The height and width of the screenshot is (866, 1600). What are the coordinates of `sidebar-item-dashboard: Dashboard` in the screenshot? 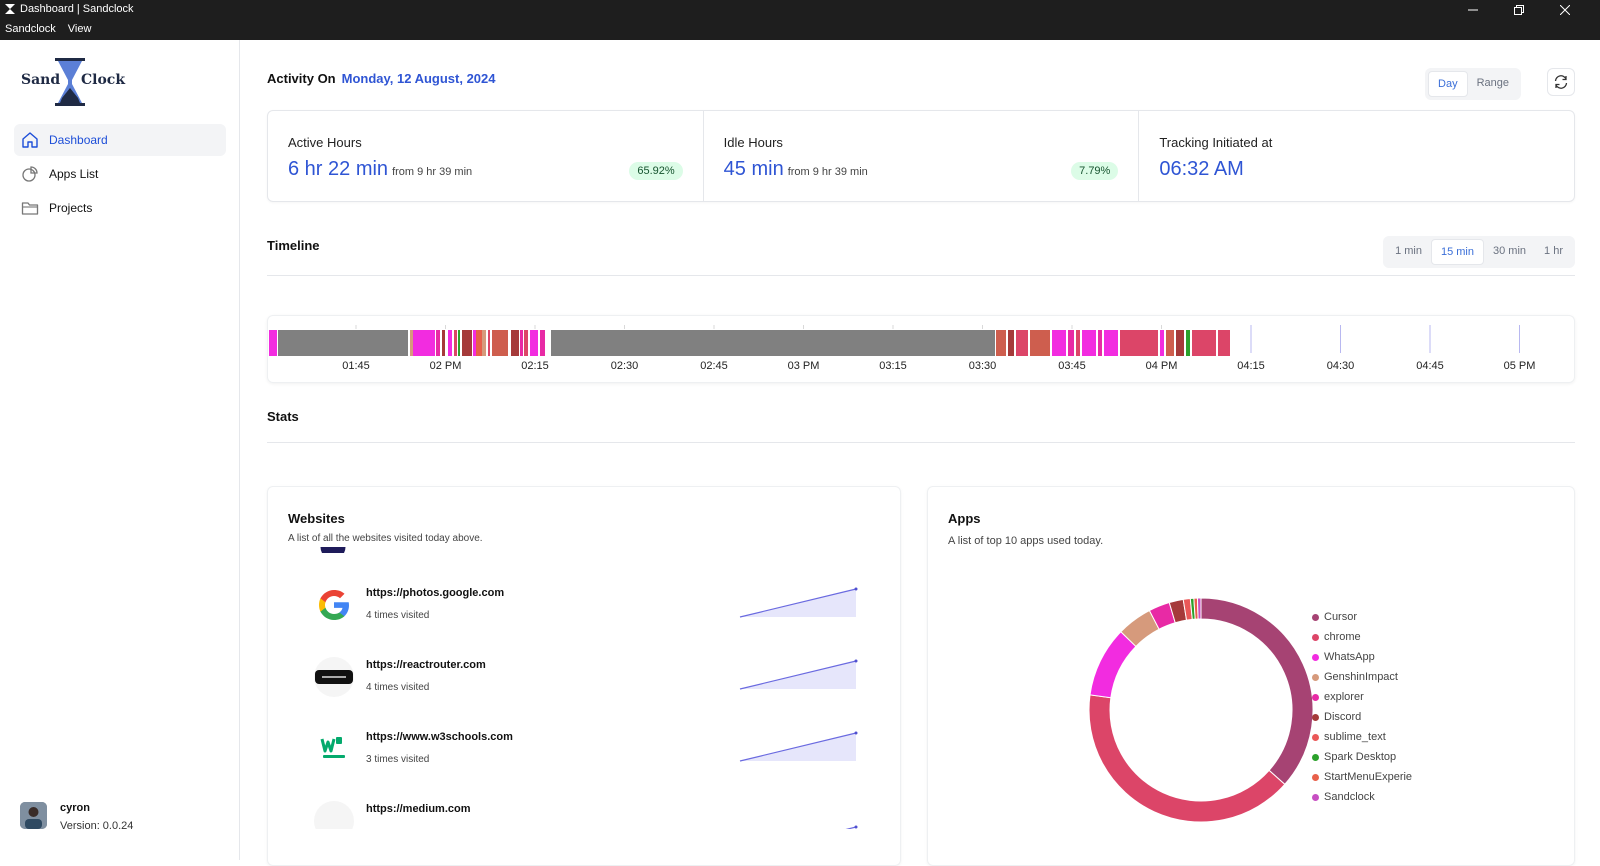 It's located at (120, 140).